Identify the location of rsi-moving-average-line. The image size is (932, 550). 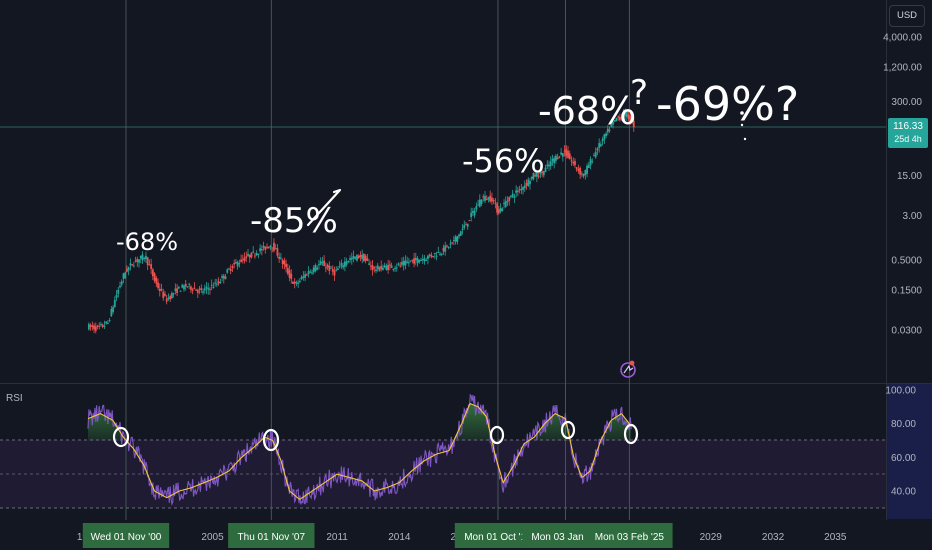
(359, 451).